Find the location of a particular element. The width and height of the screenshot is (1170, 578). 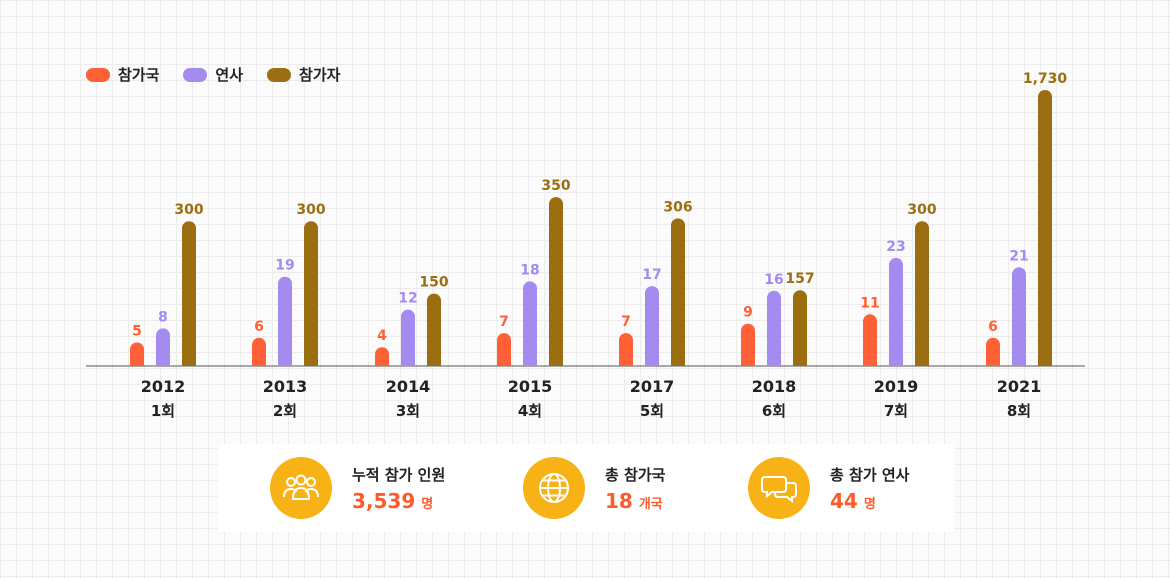

legend-swatch-countries is located at coordinates (98, 74).